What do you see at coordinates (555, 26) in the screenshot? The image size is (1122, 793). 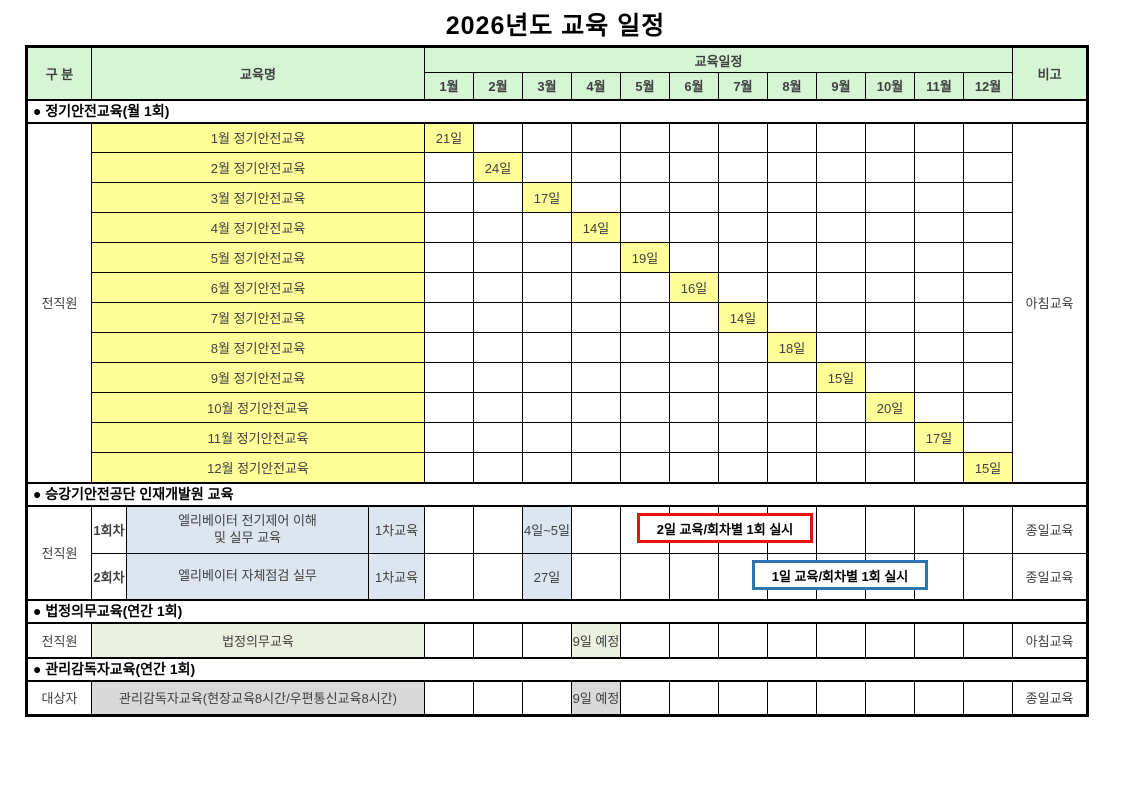 I see `page-title: 2026년도 교육 일정` at bounding box center [555, 26].